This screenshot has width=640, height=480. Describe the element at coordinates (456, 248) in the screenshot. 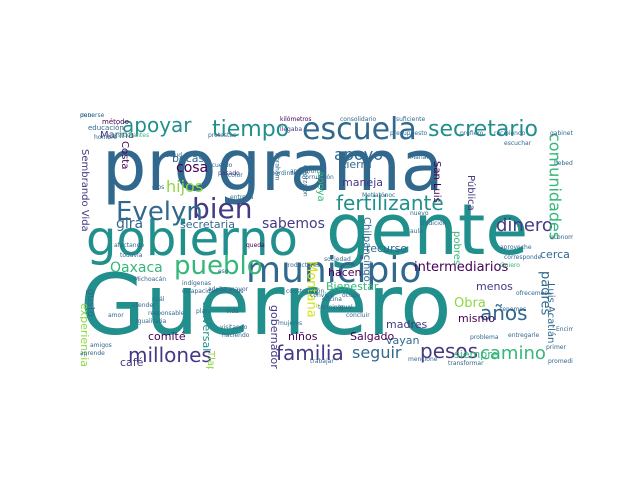

I see `word-pobres: pobres` at that location.